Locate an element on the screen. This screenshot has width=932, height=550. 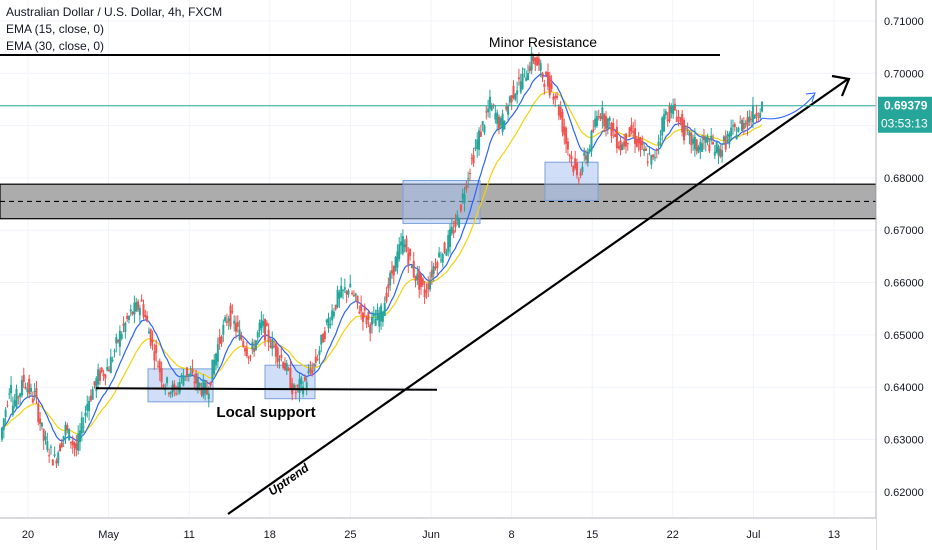
y-tick-6: 0.65000 is located at coordinates (904, 336).